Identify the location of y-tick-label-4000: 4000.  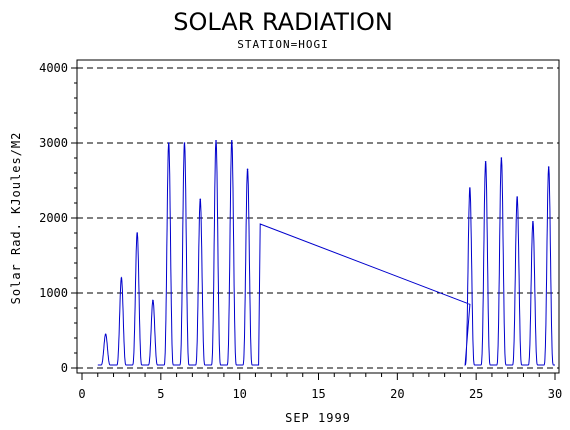
(53, 68).